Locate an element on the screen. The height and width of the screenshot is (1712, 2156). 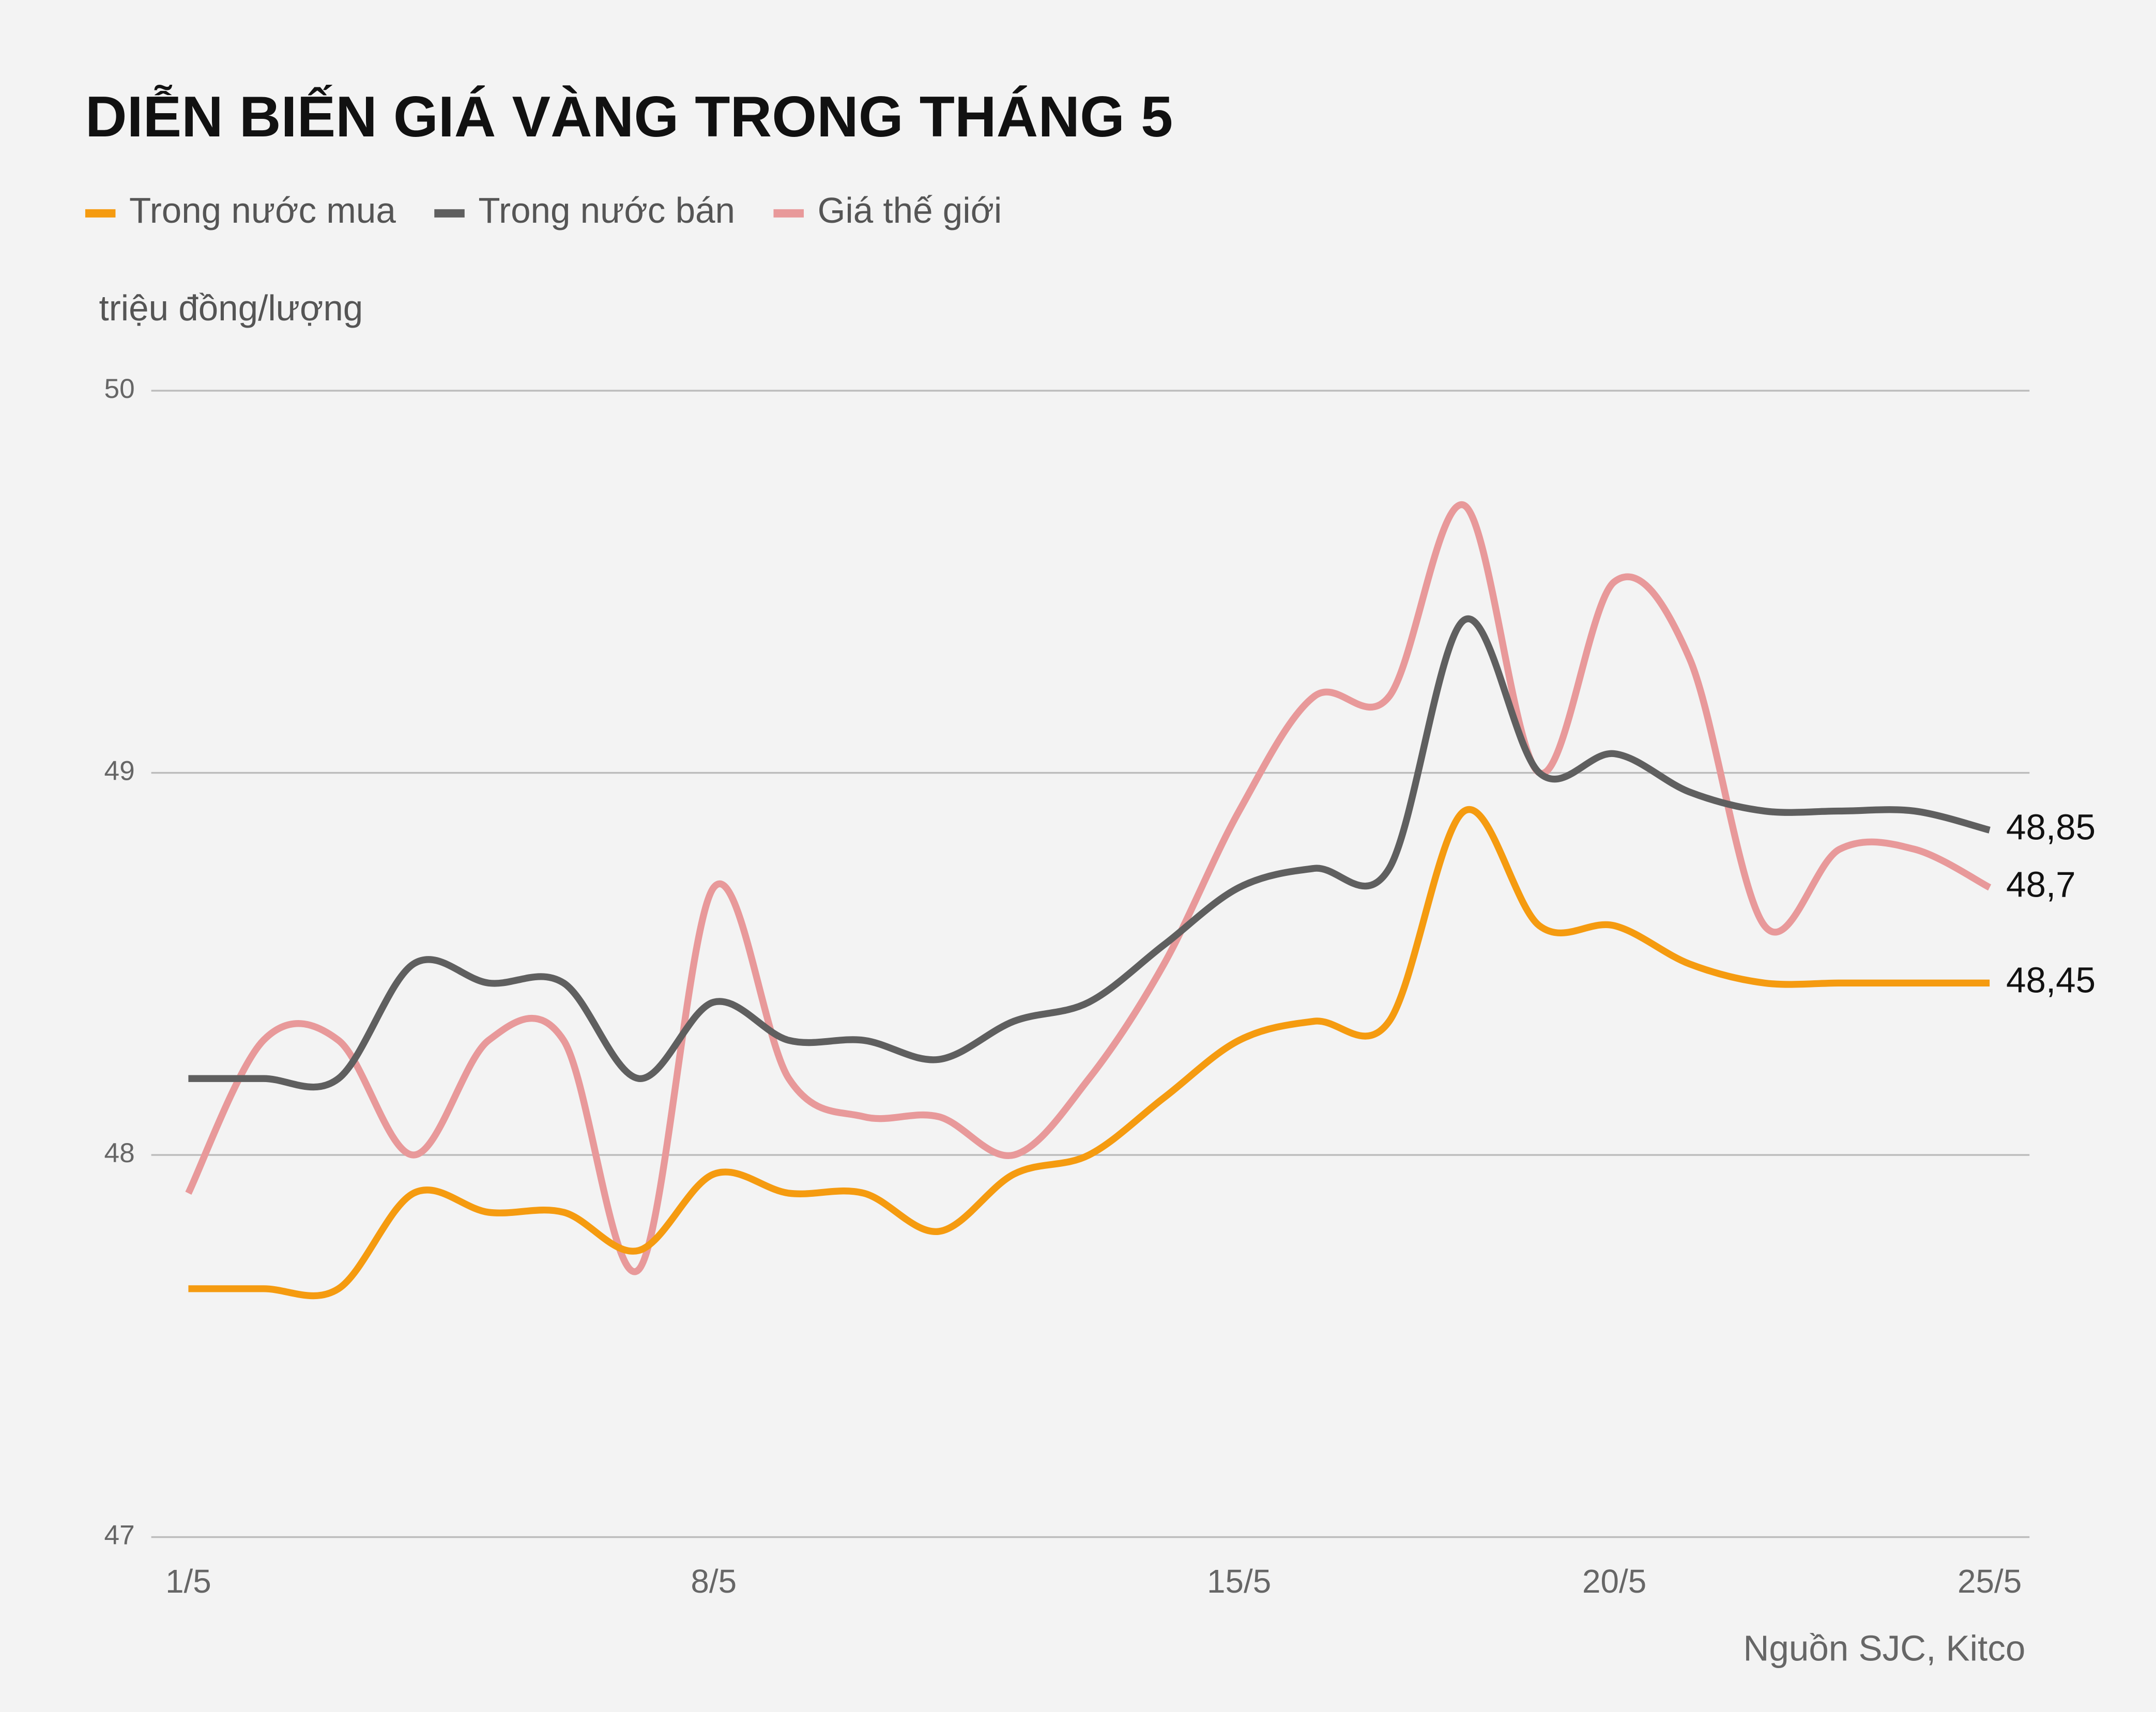
legend-label: Trong nước mua is located at coordinates (263, 210).